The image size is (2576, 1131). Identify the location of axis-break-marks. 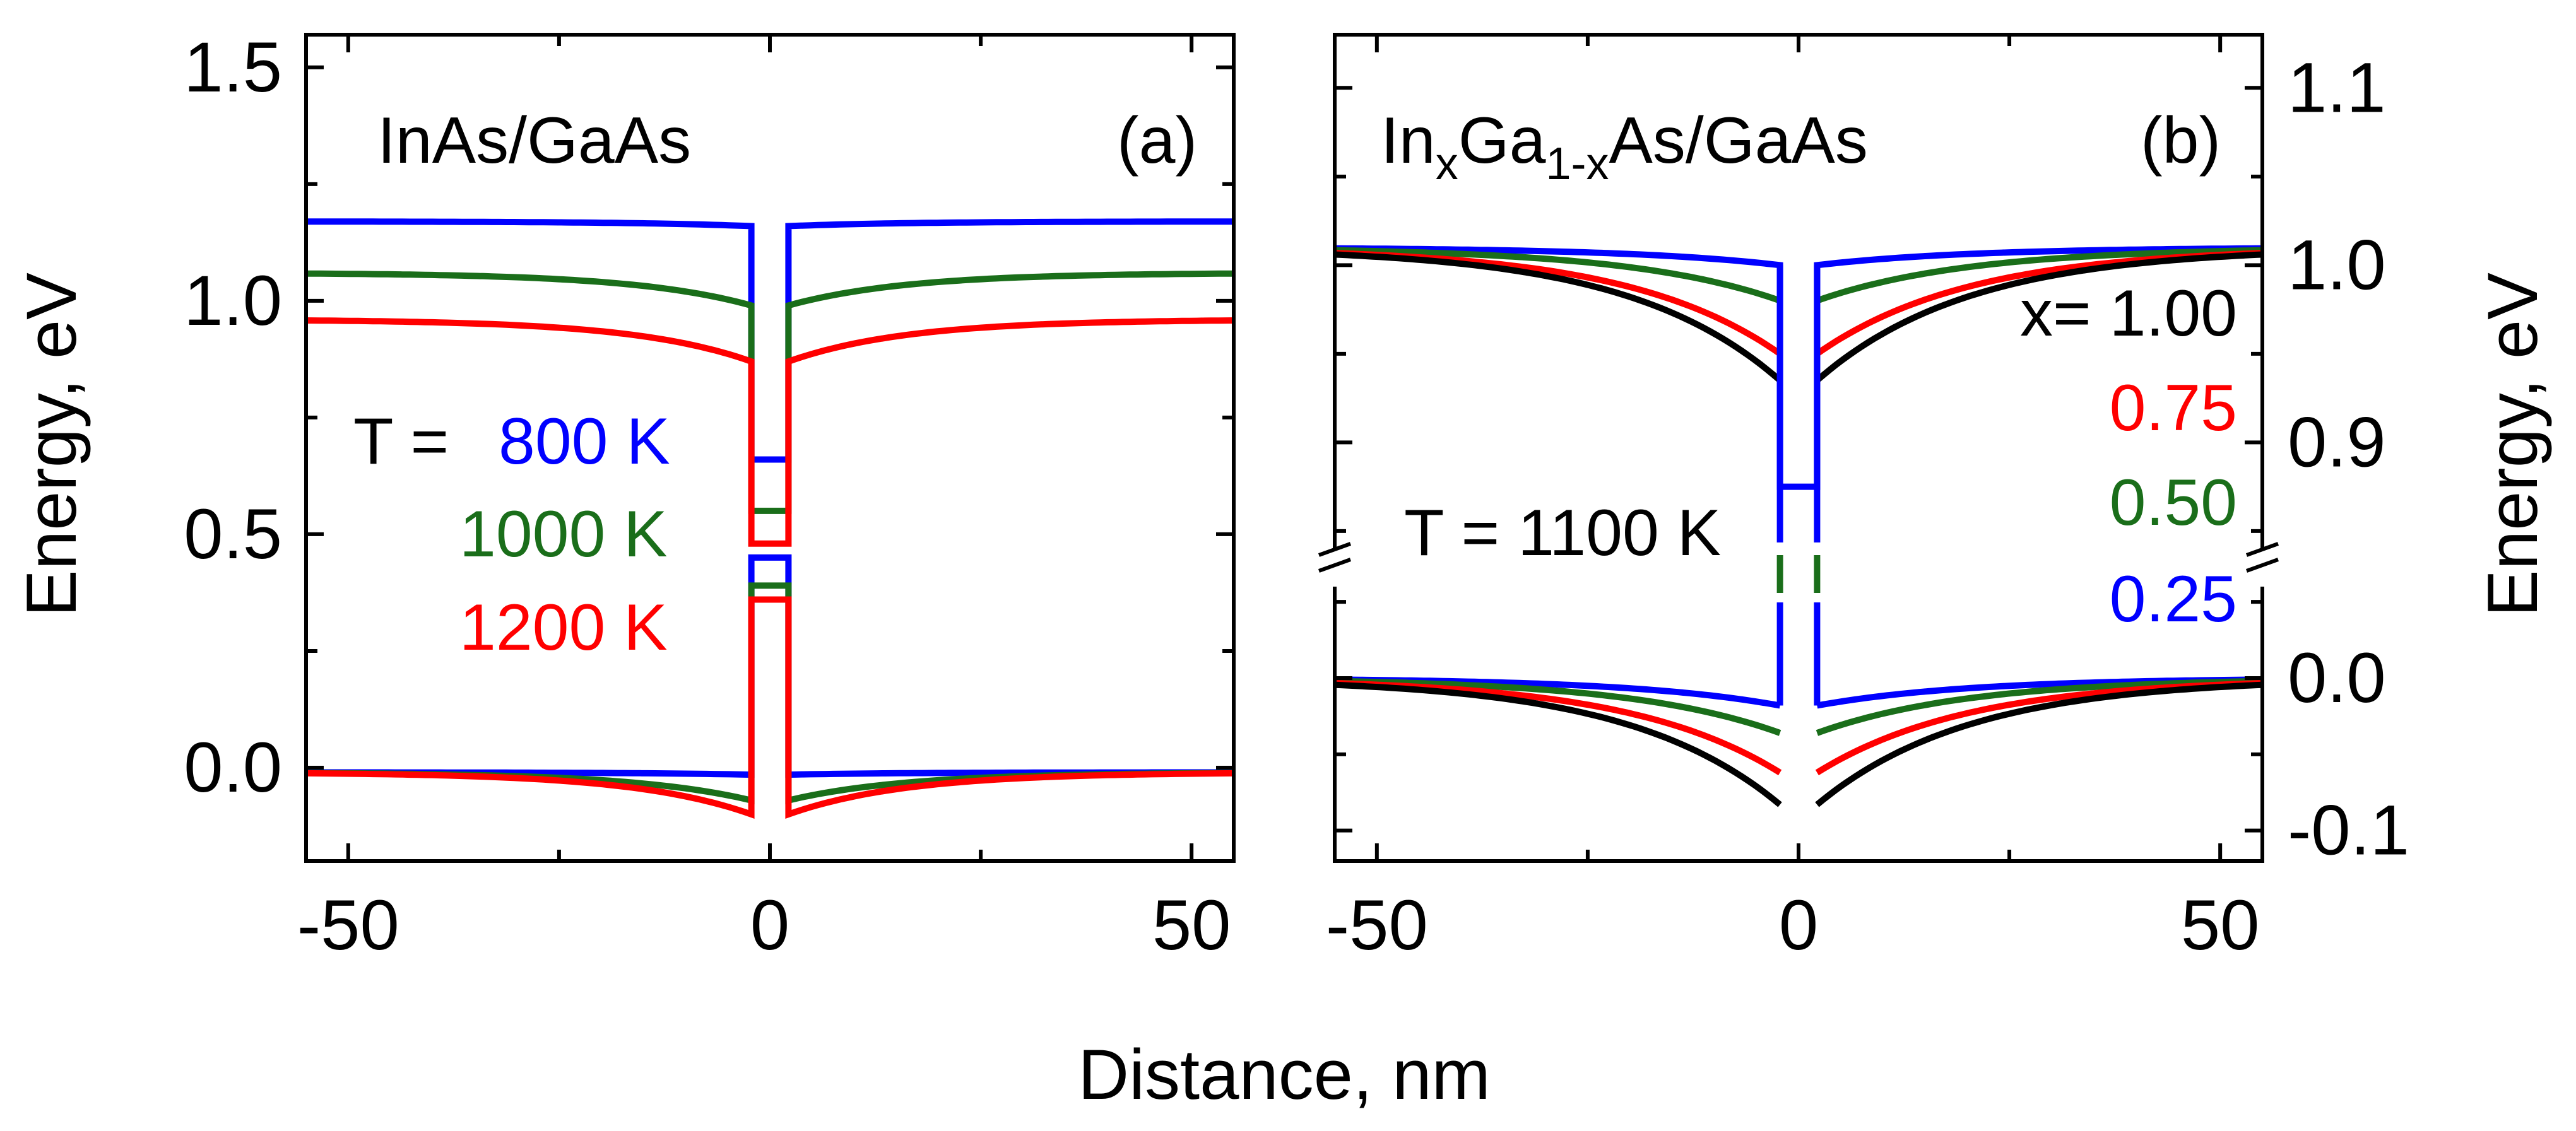
(1799, 557).